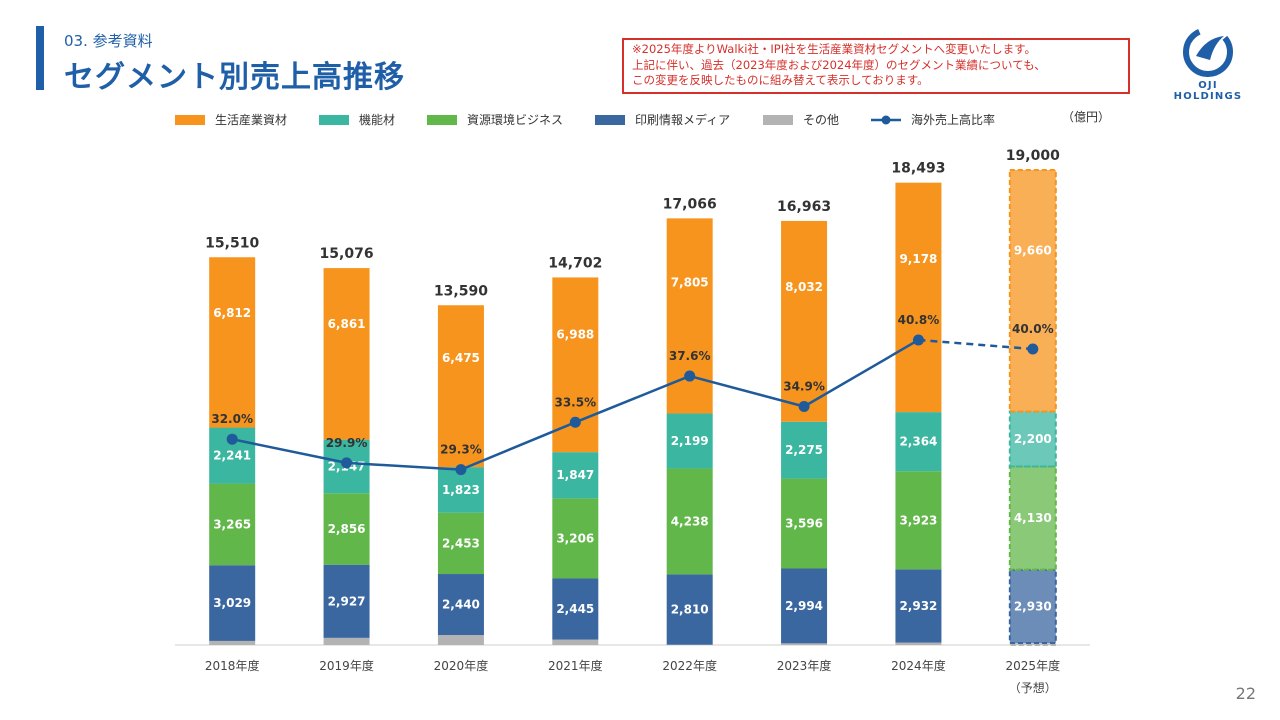  Describe the element at coordinates (251, 119) in the screenshot. I see `legend-label: 生活産業資材` at that location.